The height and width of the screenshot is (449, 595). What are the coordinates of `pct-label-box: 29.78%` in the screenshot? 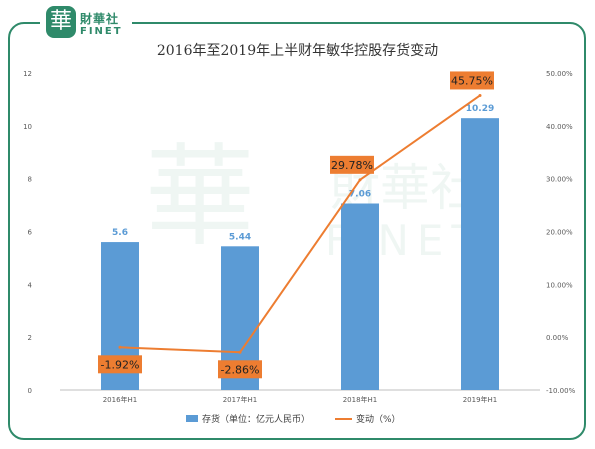 It's located at (352, 164).